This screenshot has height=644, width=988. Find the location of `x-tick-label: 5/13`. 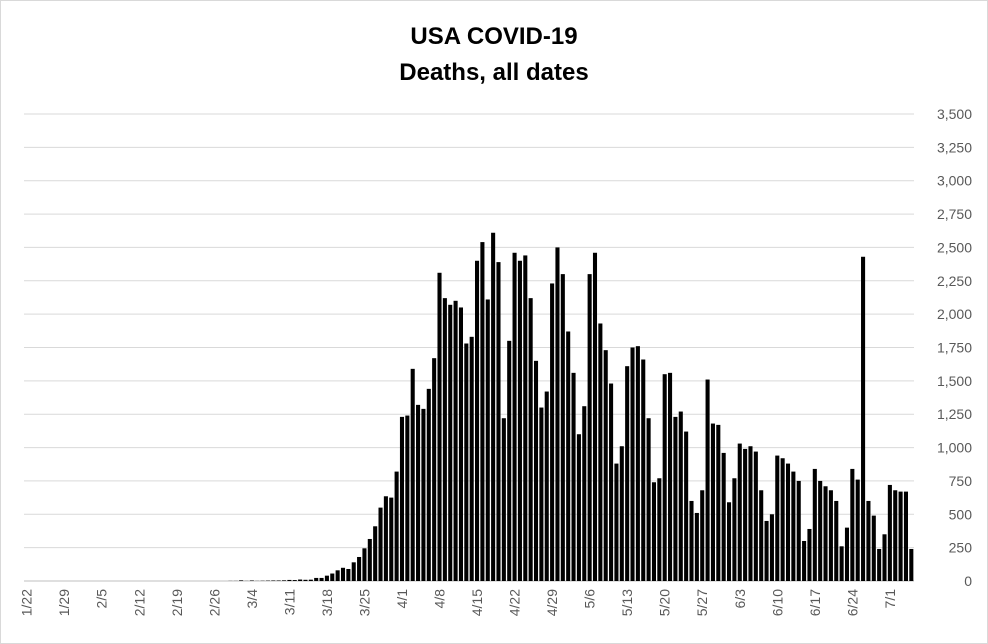

x-tick-label: 5/13 is located at coordinates (627, 602).